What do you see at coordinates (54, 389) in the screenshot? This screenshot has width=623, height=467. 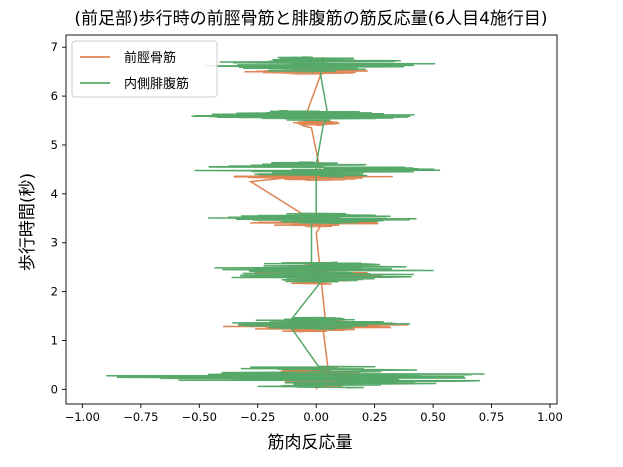 I see `y-tick-label: 0` at bounding box center [54, 389].